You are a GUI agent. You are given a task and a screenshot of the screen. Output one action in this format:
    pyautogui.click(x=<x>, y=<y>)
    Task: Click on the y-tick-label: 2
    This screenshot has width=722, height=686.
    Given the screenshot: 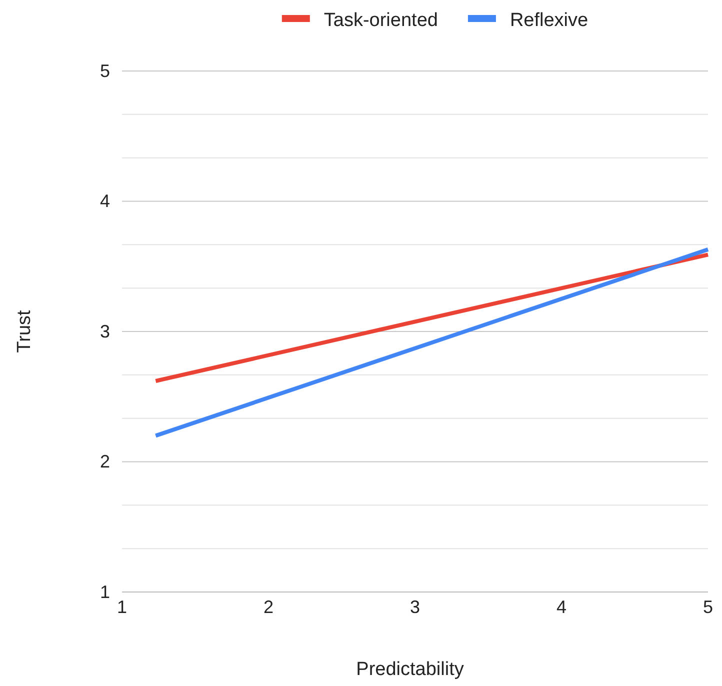 What is the action you would take?
    pyautogui.click(x=105, y=462)
    